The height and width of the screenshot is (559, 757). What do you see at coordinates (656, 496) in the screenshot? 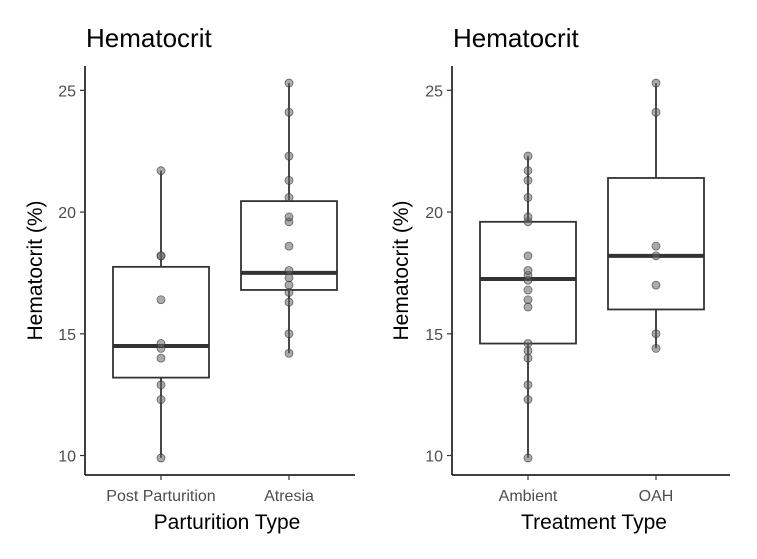
I see `x-tick-label: OAH` at bounding box center [656, 496].